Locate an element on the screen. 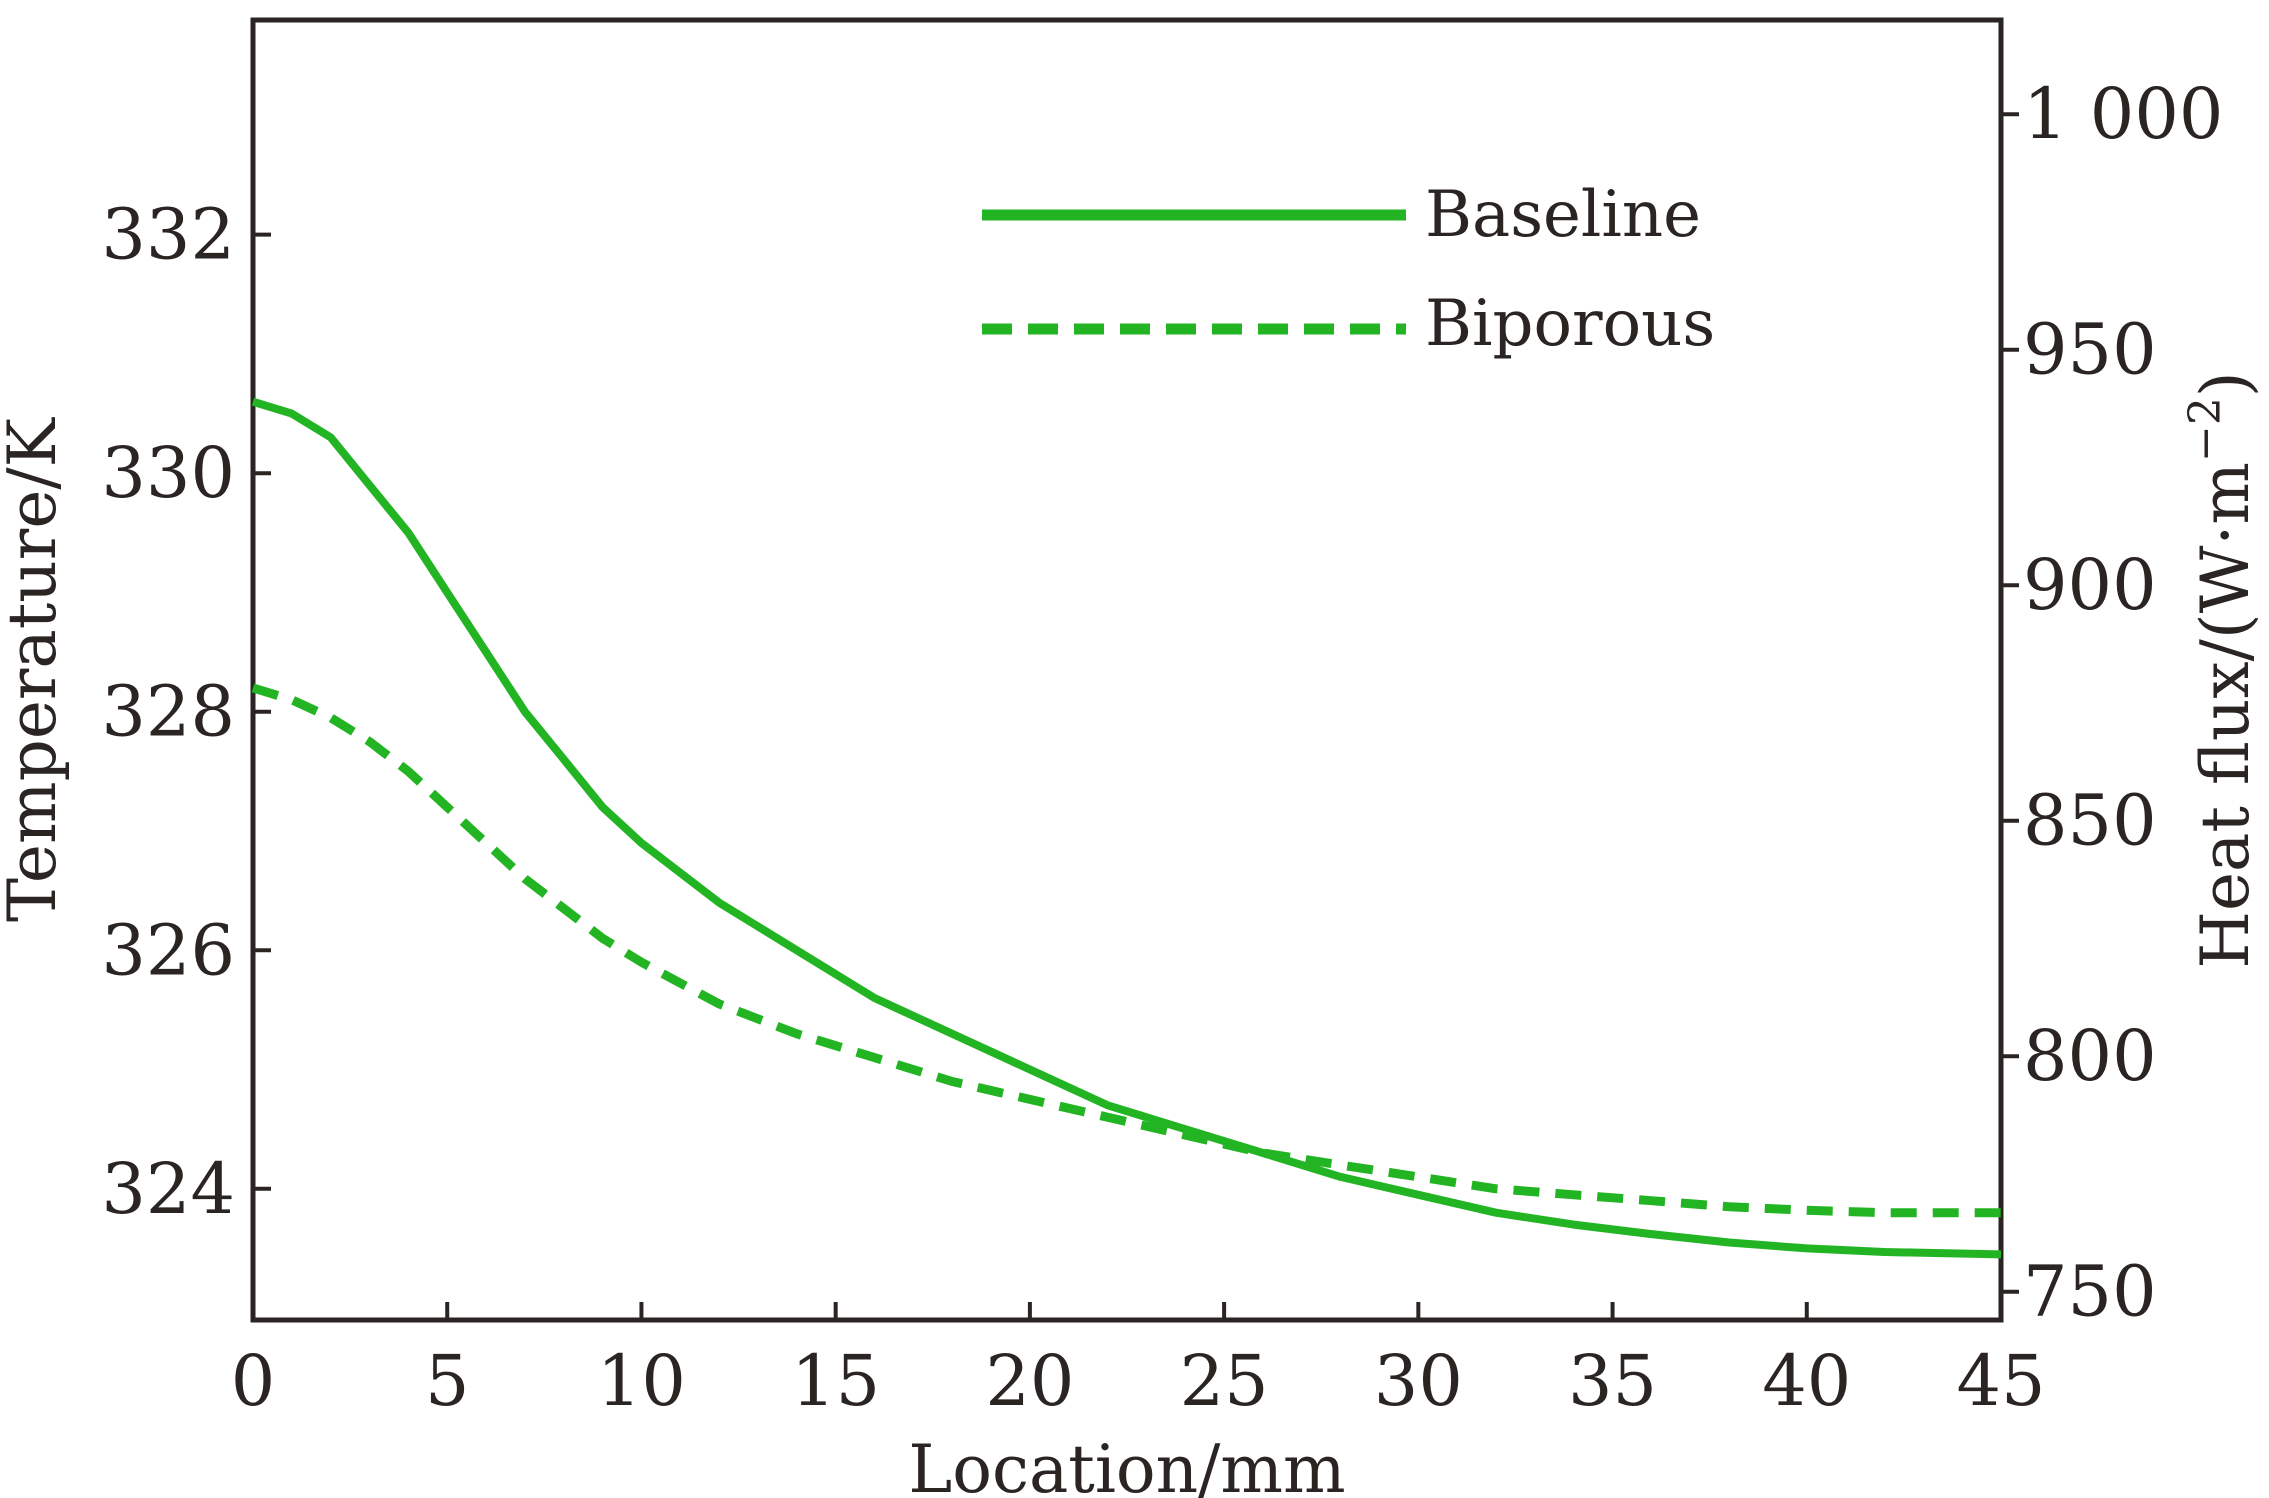 The height and width of the screenshot is (1498, 2269). y2-axis-title-end: ) is located at coordinates (2225, 384).